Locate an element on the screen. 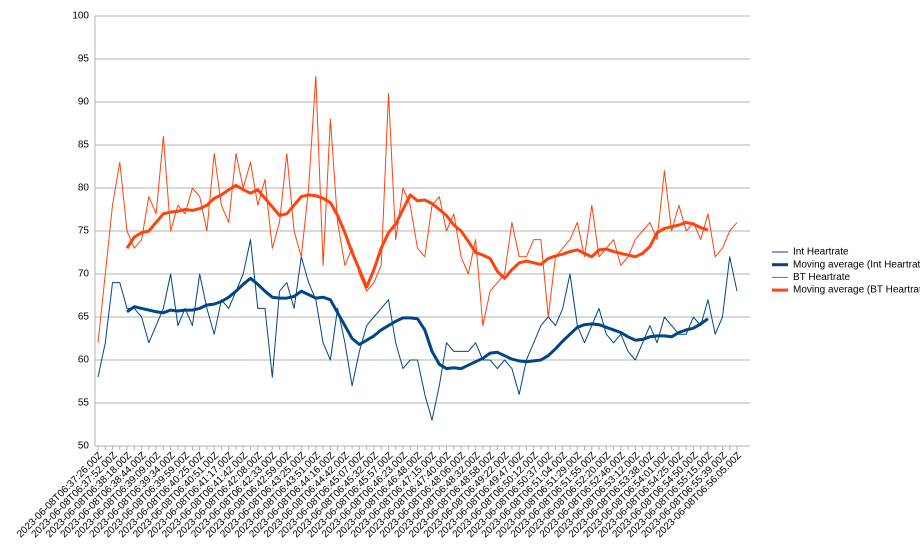 This screenshot has height=544, width=920. y-tick-label: 55 is located at coordinates (84, 403).